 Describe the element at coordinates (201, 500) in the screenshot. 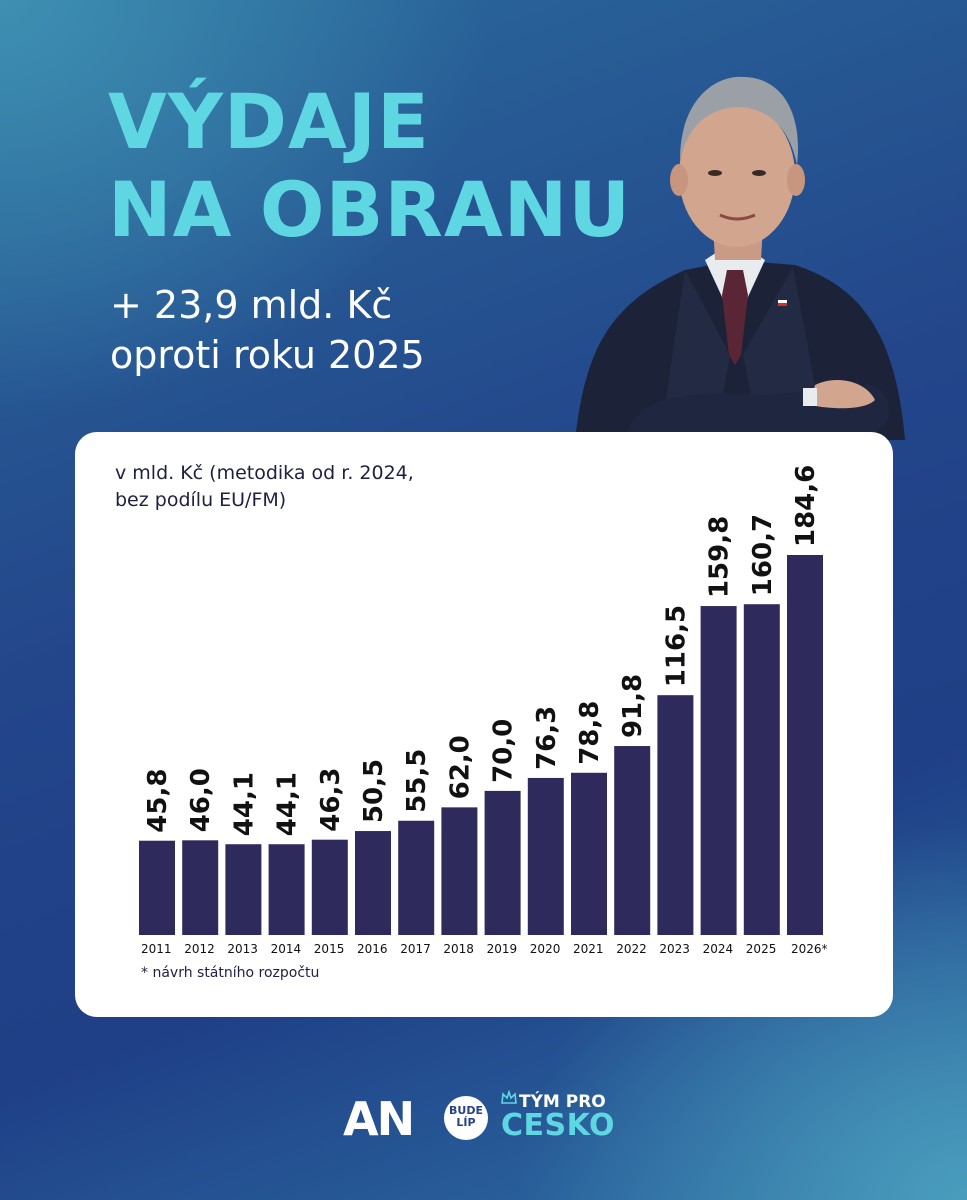

I see `unit-note-line-2: bez podílu EU/FM)` at that location.